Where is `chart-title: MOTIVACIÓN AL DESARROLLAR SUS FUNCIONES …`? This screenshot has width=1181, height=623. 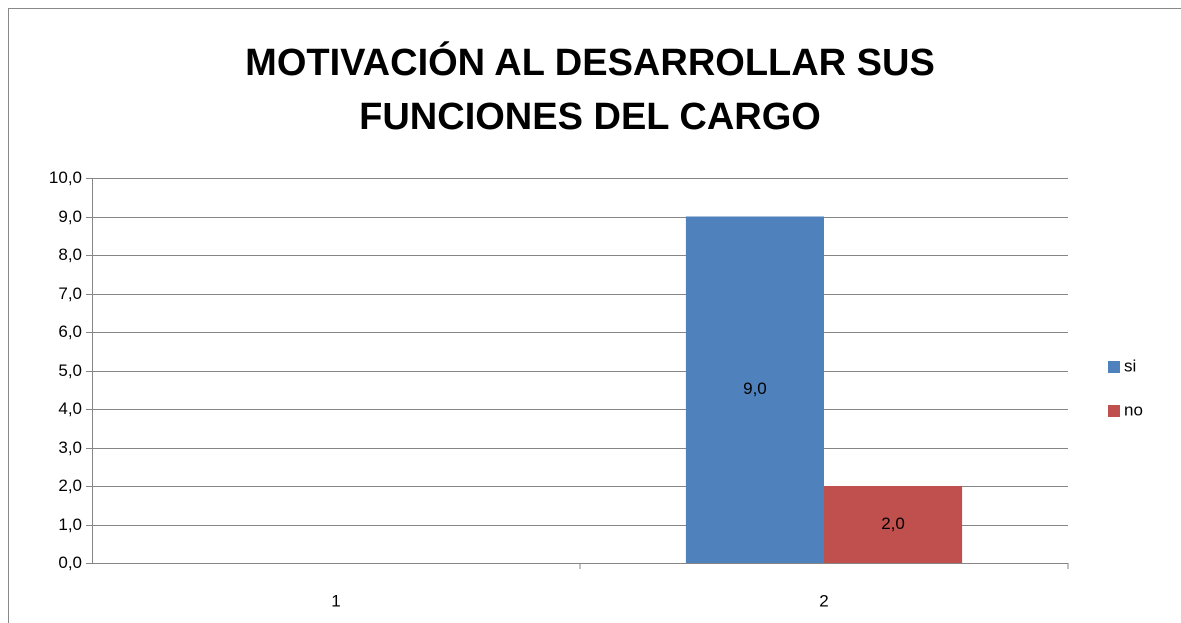
chart-title: MOTIVACIÓN AL DESARROLLAR SUS FUNCIONES … is located at coordinates (590, 90).